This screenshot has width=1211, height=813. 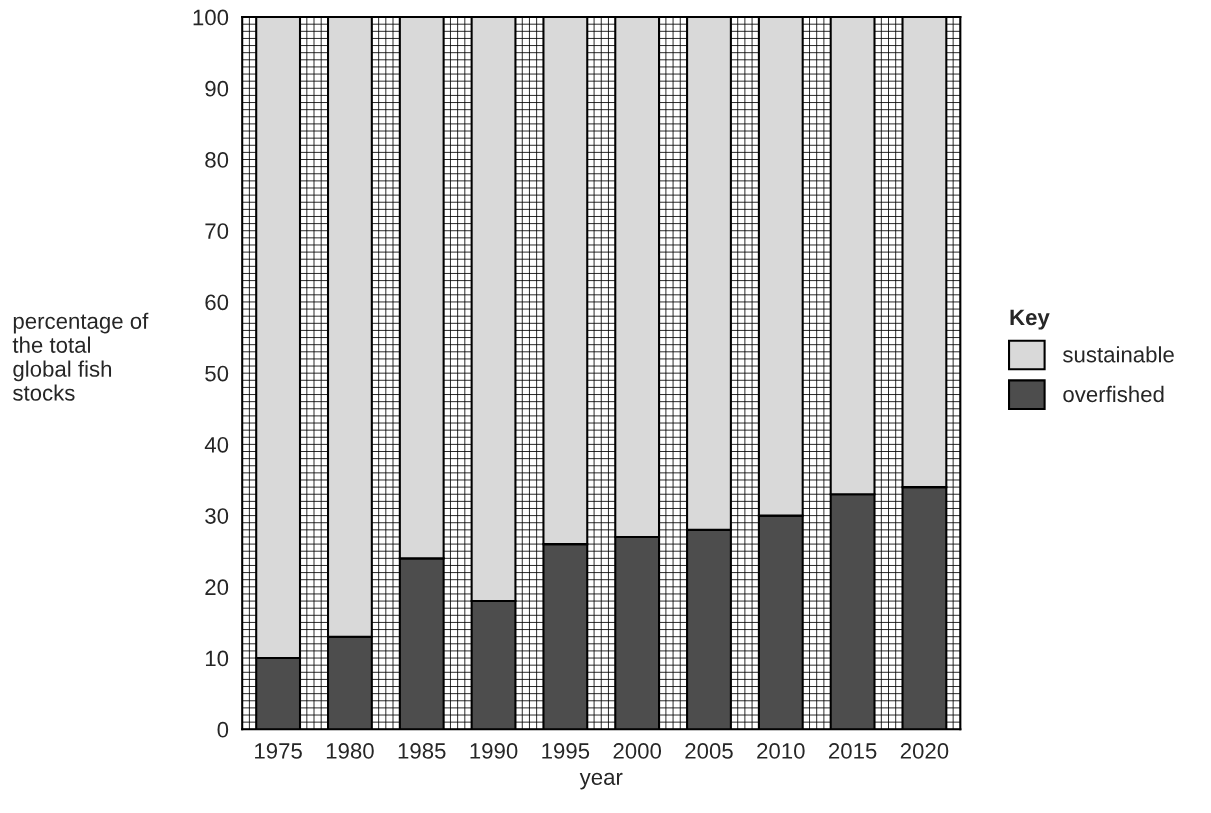 What do you see at coordinates (217, 160) in the screenshot?
I see `y-tick-label: 80` at bounding box center [217, 160].